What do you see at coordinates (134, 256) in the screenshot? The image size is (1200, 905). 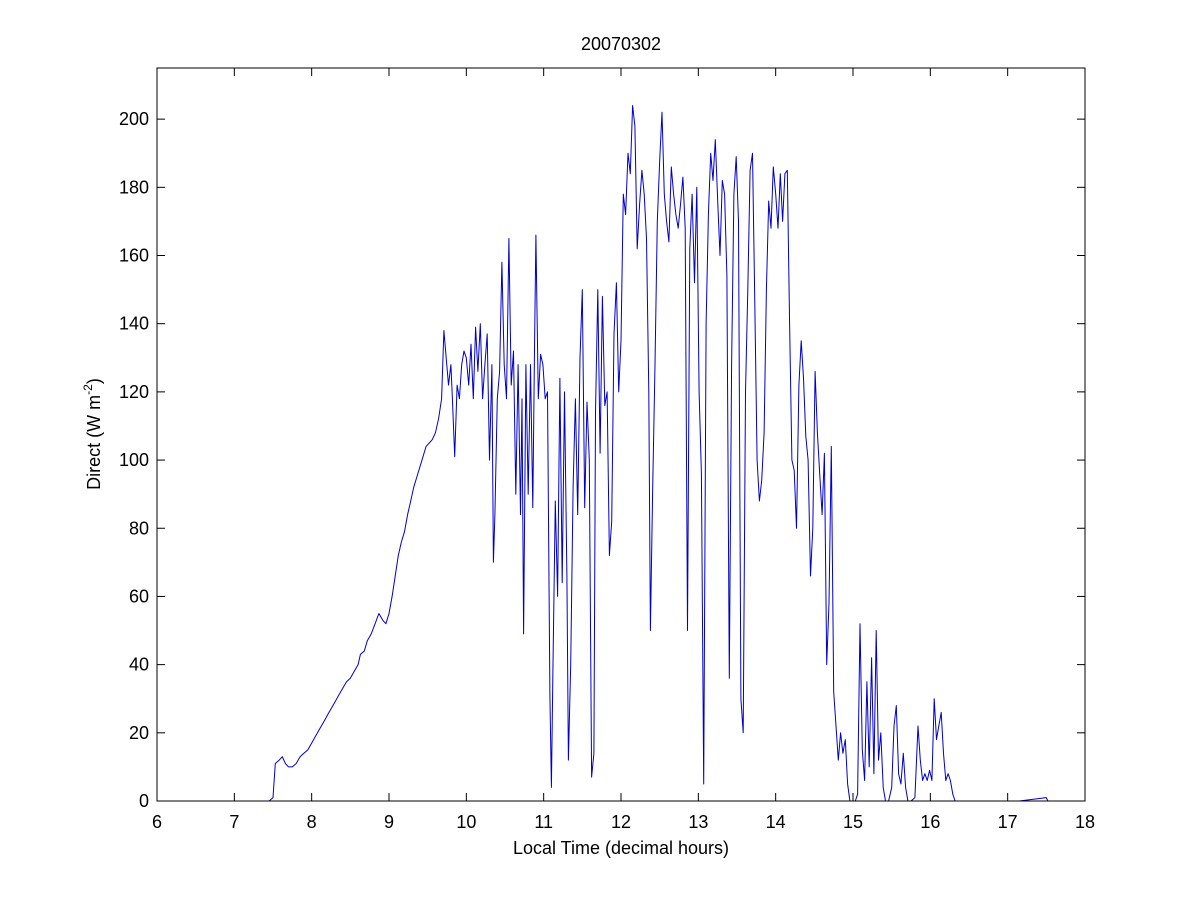 I see `y-tick-label: 160` at bounding box center [134, 256].